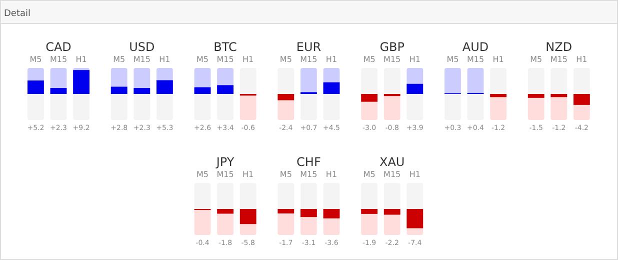  I want to click on chart-title: JPY, so click(225, 162).